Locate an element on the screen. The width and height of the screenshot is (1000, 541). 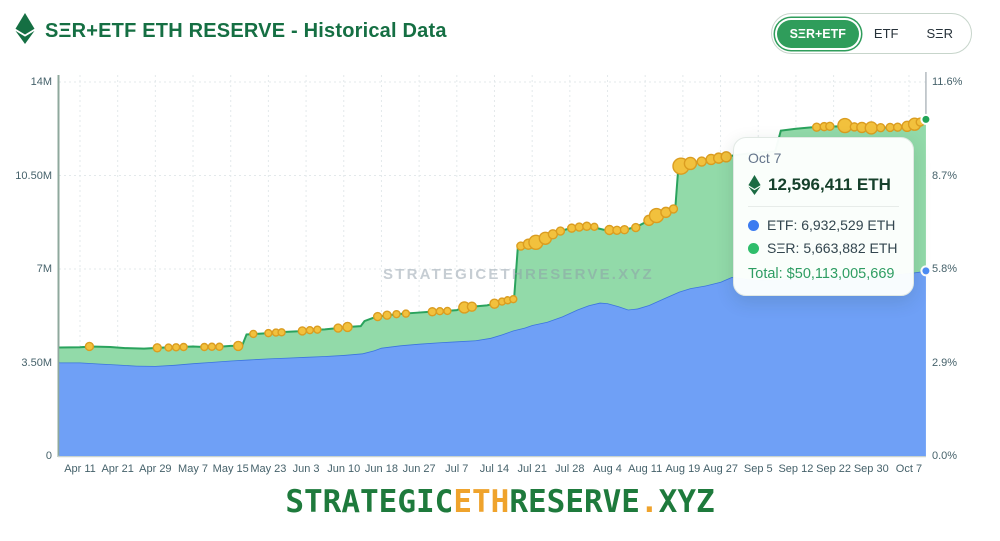
x-axis-tick-label: Jul 21 is located at coordinates (532, 469).